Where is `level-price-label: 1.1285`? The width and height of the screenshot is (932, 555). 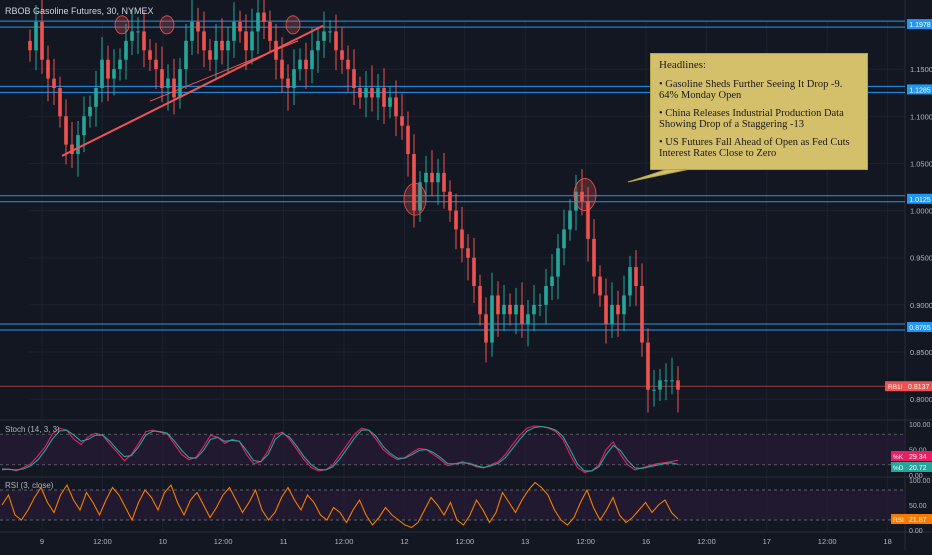 level-price-label: 1.1285 is located at coordinates (920, 90).